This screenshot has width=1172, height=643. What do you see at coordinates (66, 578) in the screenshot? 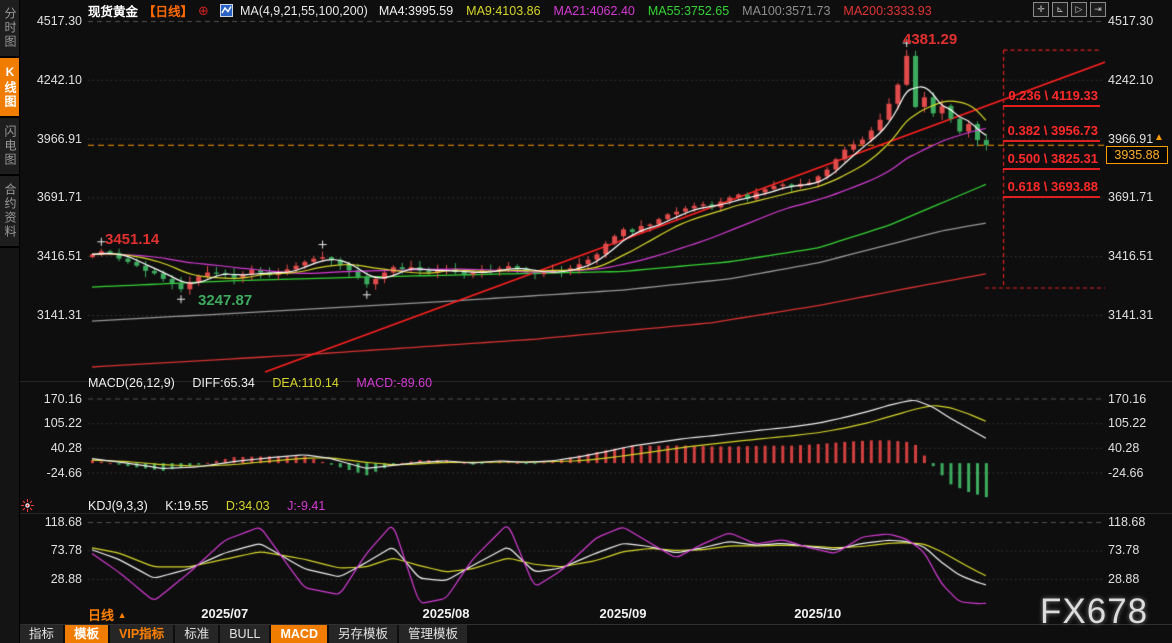
I see `kdj-tick-left: 28.88` at bounding box center [66, 578].